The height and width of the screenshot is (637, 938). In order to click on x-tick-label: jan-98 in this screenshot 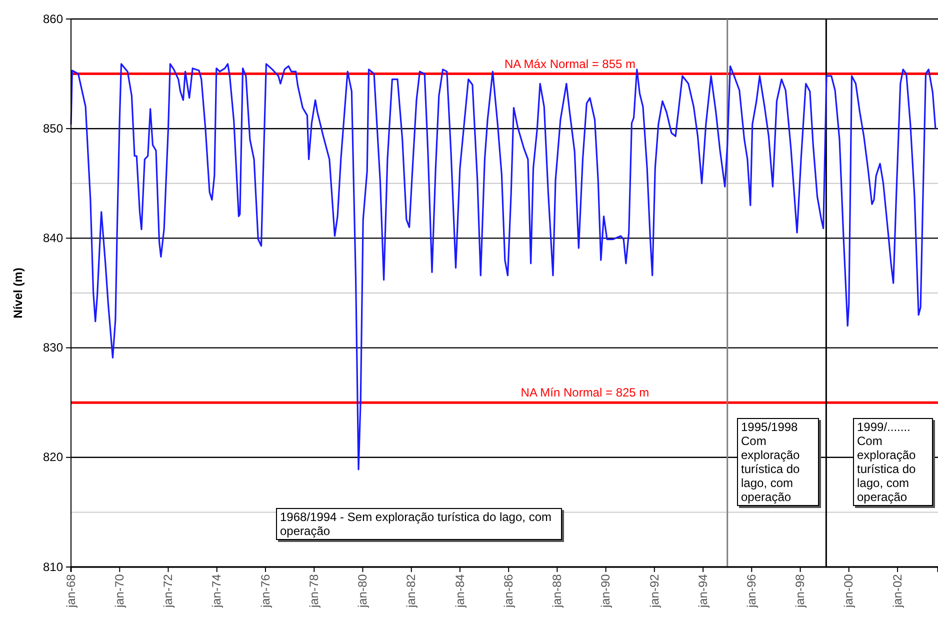, I will do `click(800, 591)`.